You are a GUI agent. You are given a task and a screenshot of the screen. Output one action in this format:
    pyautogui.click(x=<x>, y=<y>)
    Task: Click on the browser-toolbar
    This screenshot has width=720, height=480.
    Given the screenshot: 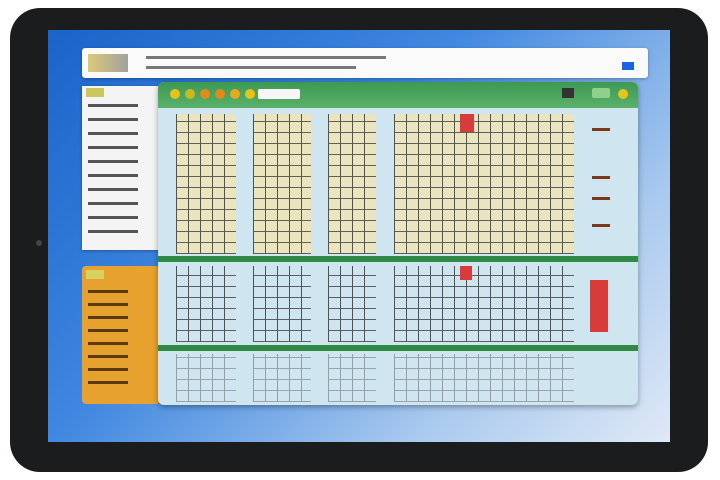 What is the action you would take?
    pyautogui.click(x=365, y=63)
    